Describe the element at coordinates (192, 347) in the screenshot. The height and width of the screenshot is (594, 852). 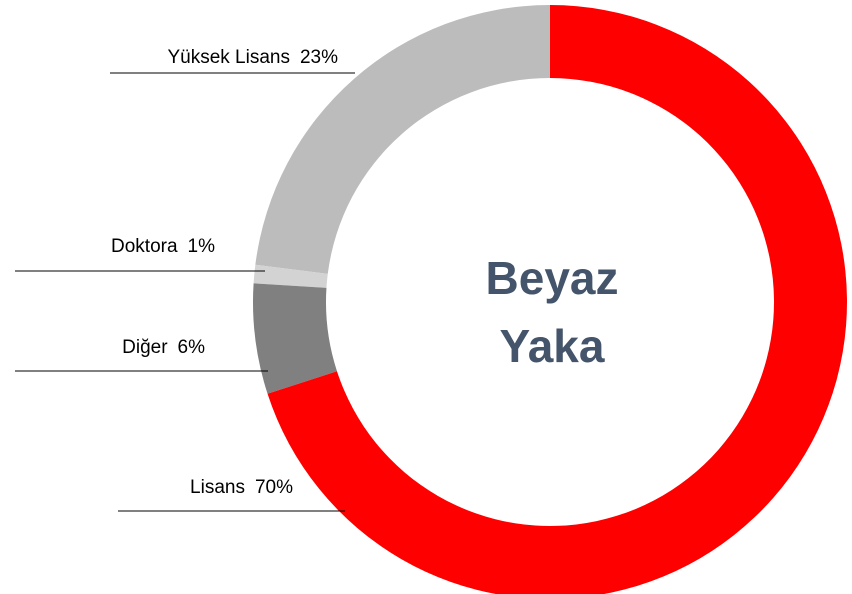
I see `value-label: 6%` at that location.